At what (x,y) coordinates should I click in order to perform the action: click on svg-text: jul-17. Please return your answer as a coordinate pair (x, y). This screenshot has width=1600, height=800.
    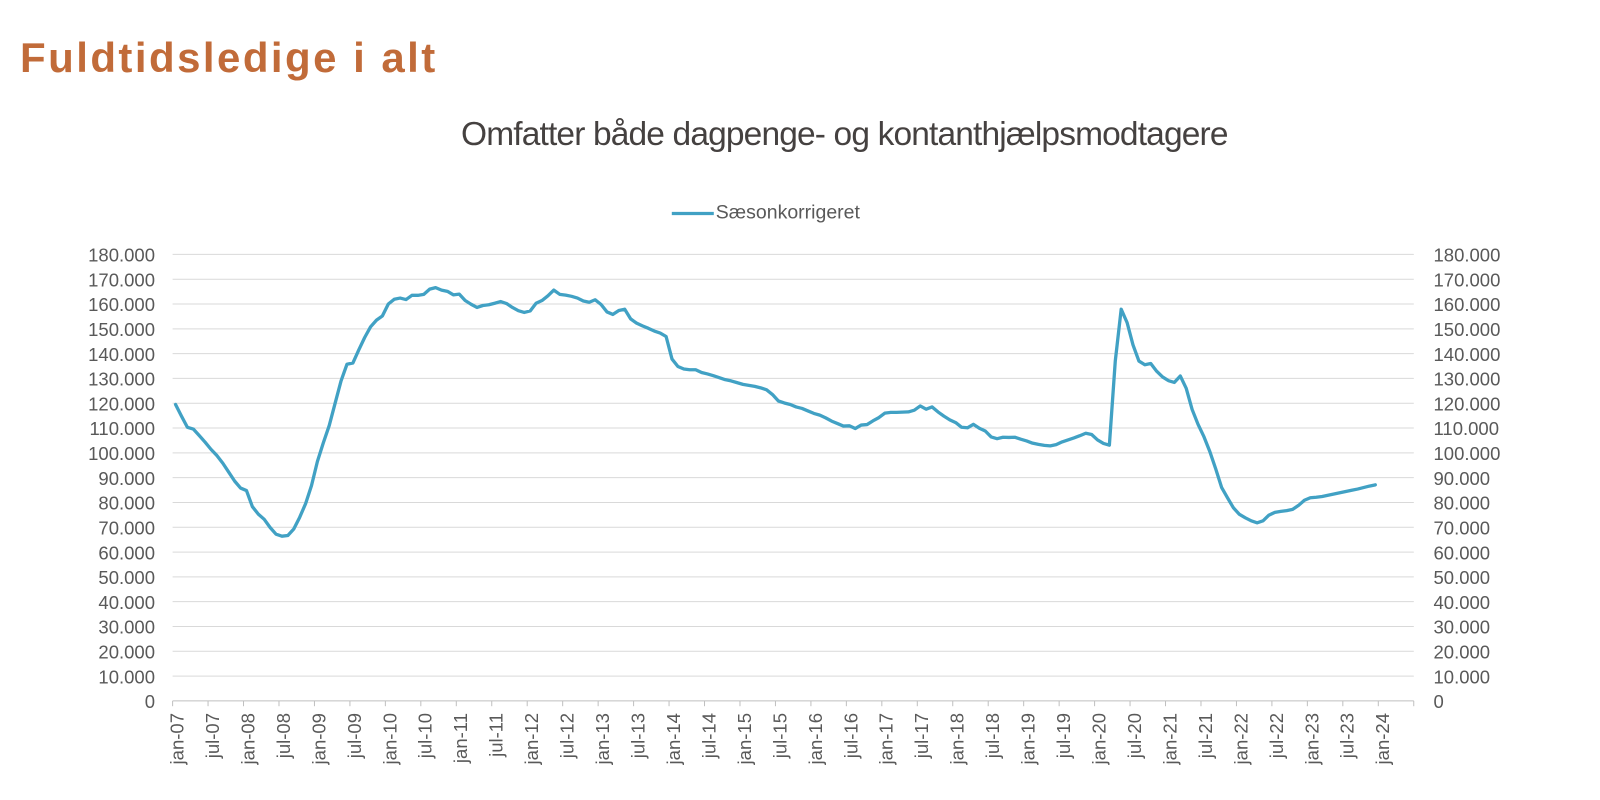
    Looking at the image, I should click on (921, 736).